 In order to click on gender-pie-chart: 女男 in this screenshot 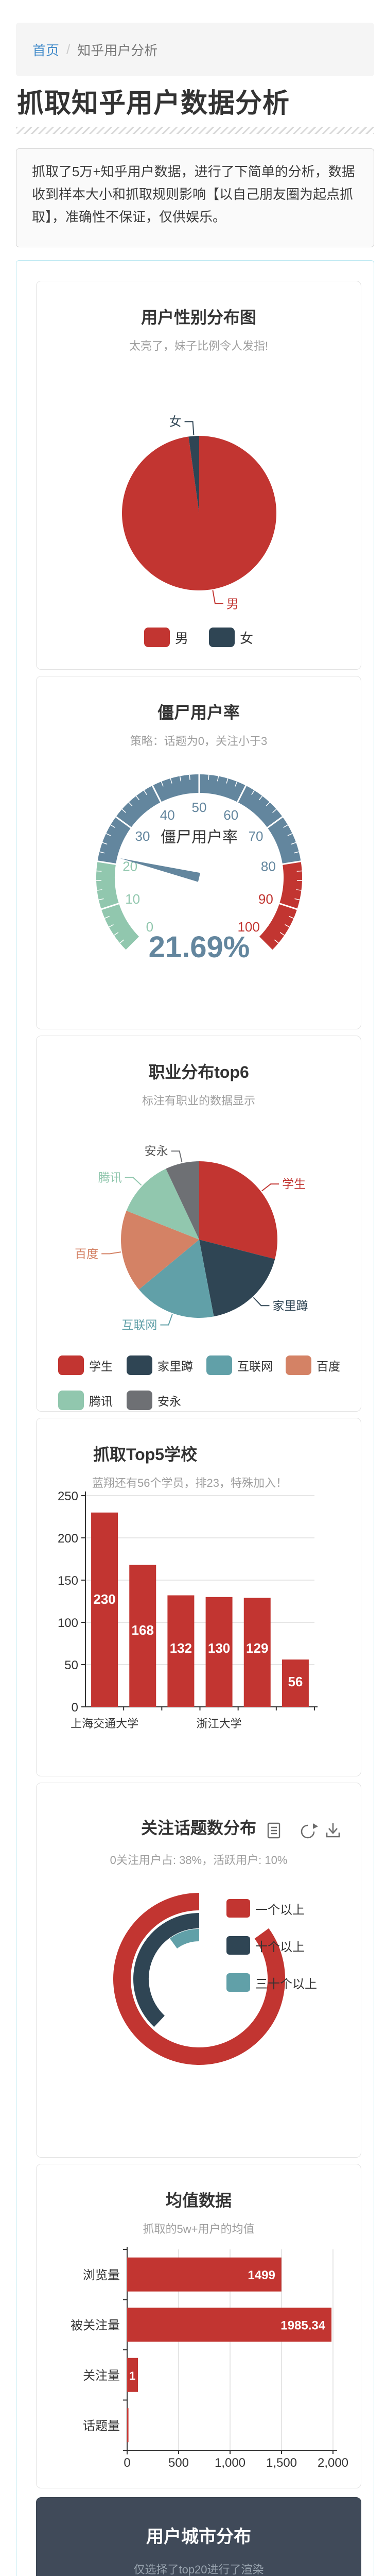, I will do `click(200, 513)`.